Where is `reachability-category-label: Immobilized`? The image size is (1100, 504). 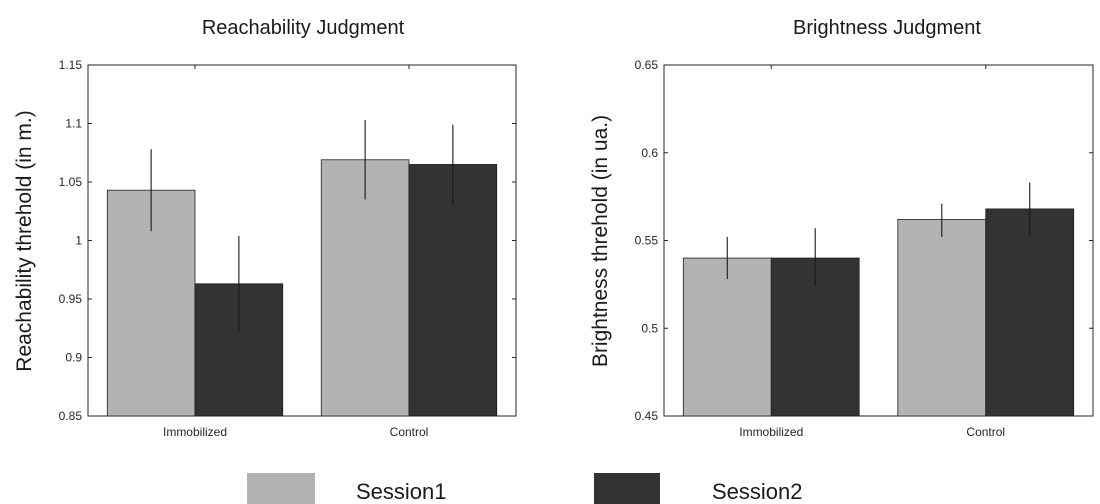 reachability-category-label: Immobilized is located at coordinates (195, 432).